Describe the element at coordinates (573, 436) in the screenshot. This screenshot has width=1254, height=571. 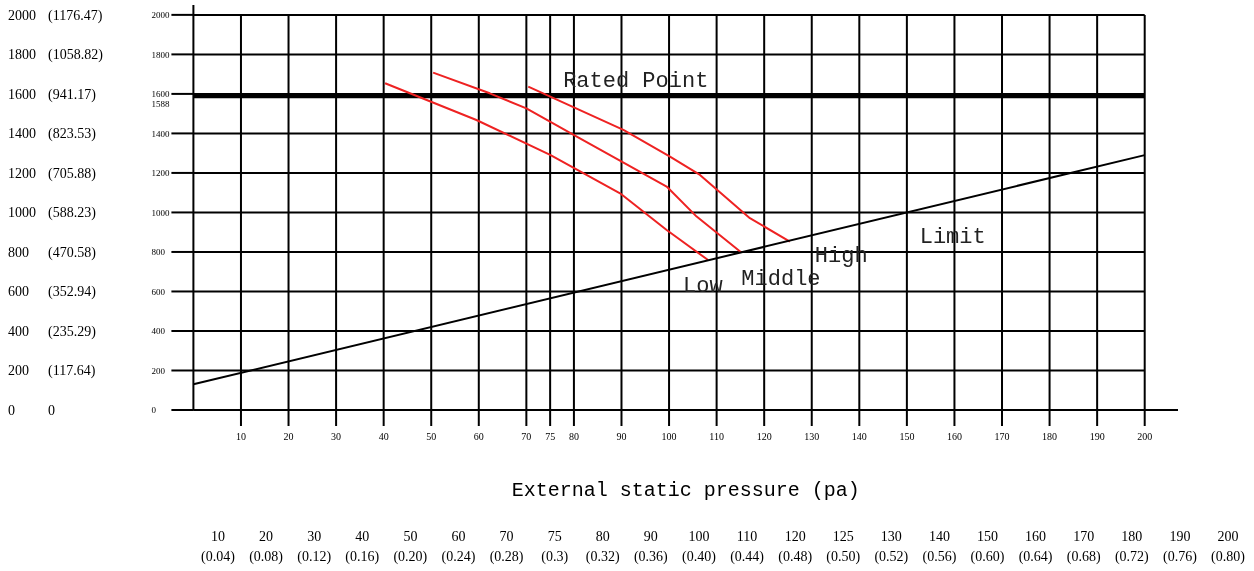
I see `x-tick-label: 80` at that location.